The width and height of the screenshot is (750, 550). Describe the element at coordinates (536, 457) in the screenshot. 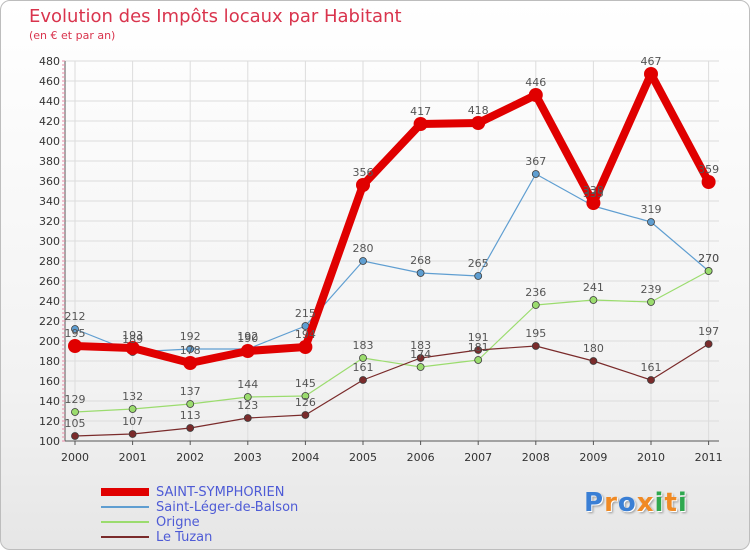

I see `x-tick-label: 2008` at that location.